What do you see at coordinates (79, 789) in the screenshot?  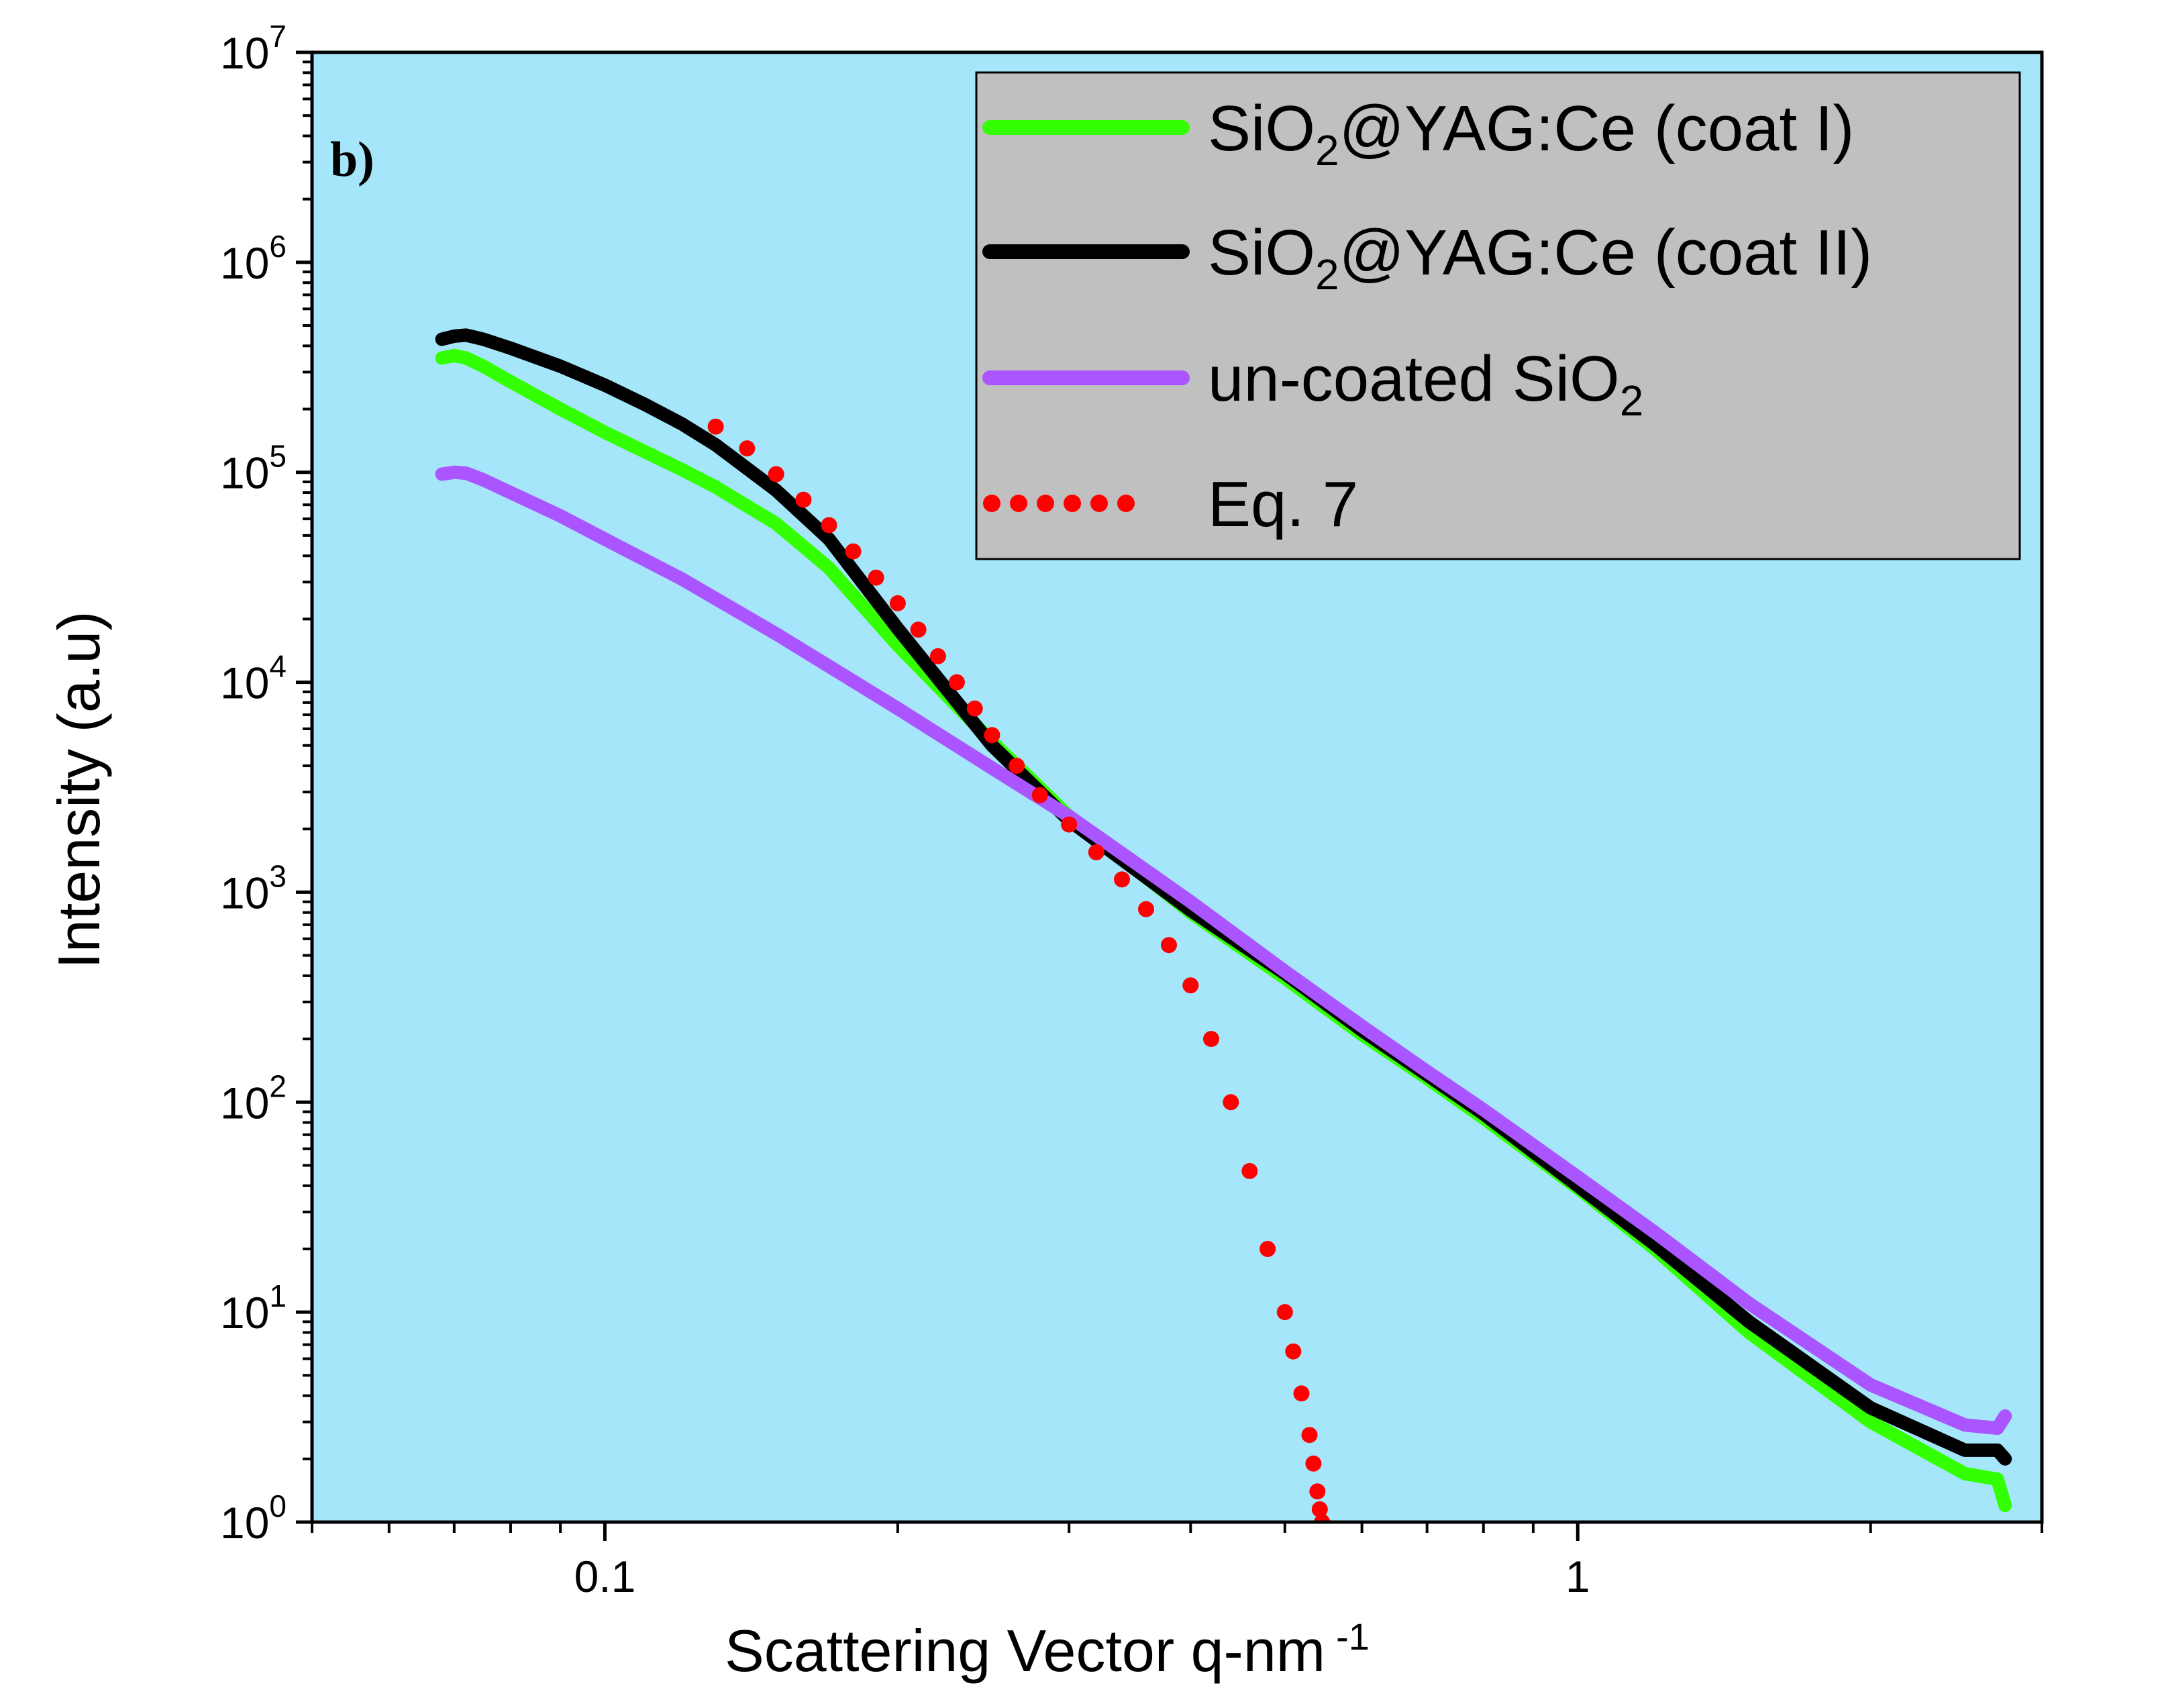 I see `y-axis-title: Intensity (a.u)` at bounding box center [79, 789].